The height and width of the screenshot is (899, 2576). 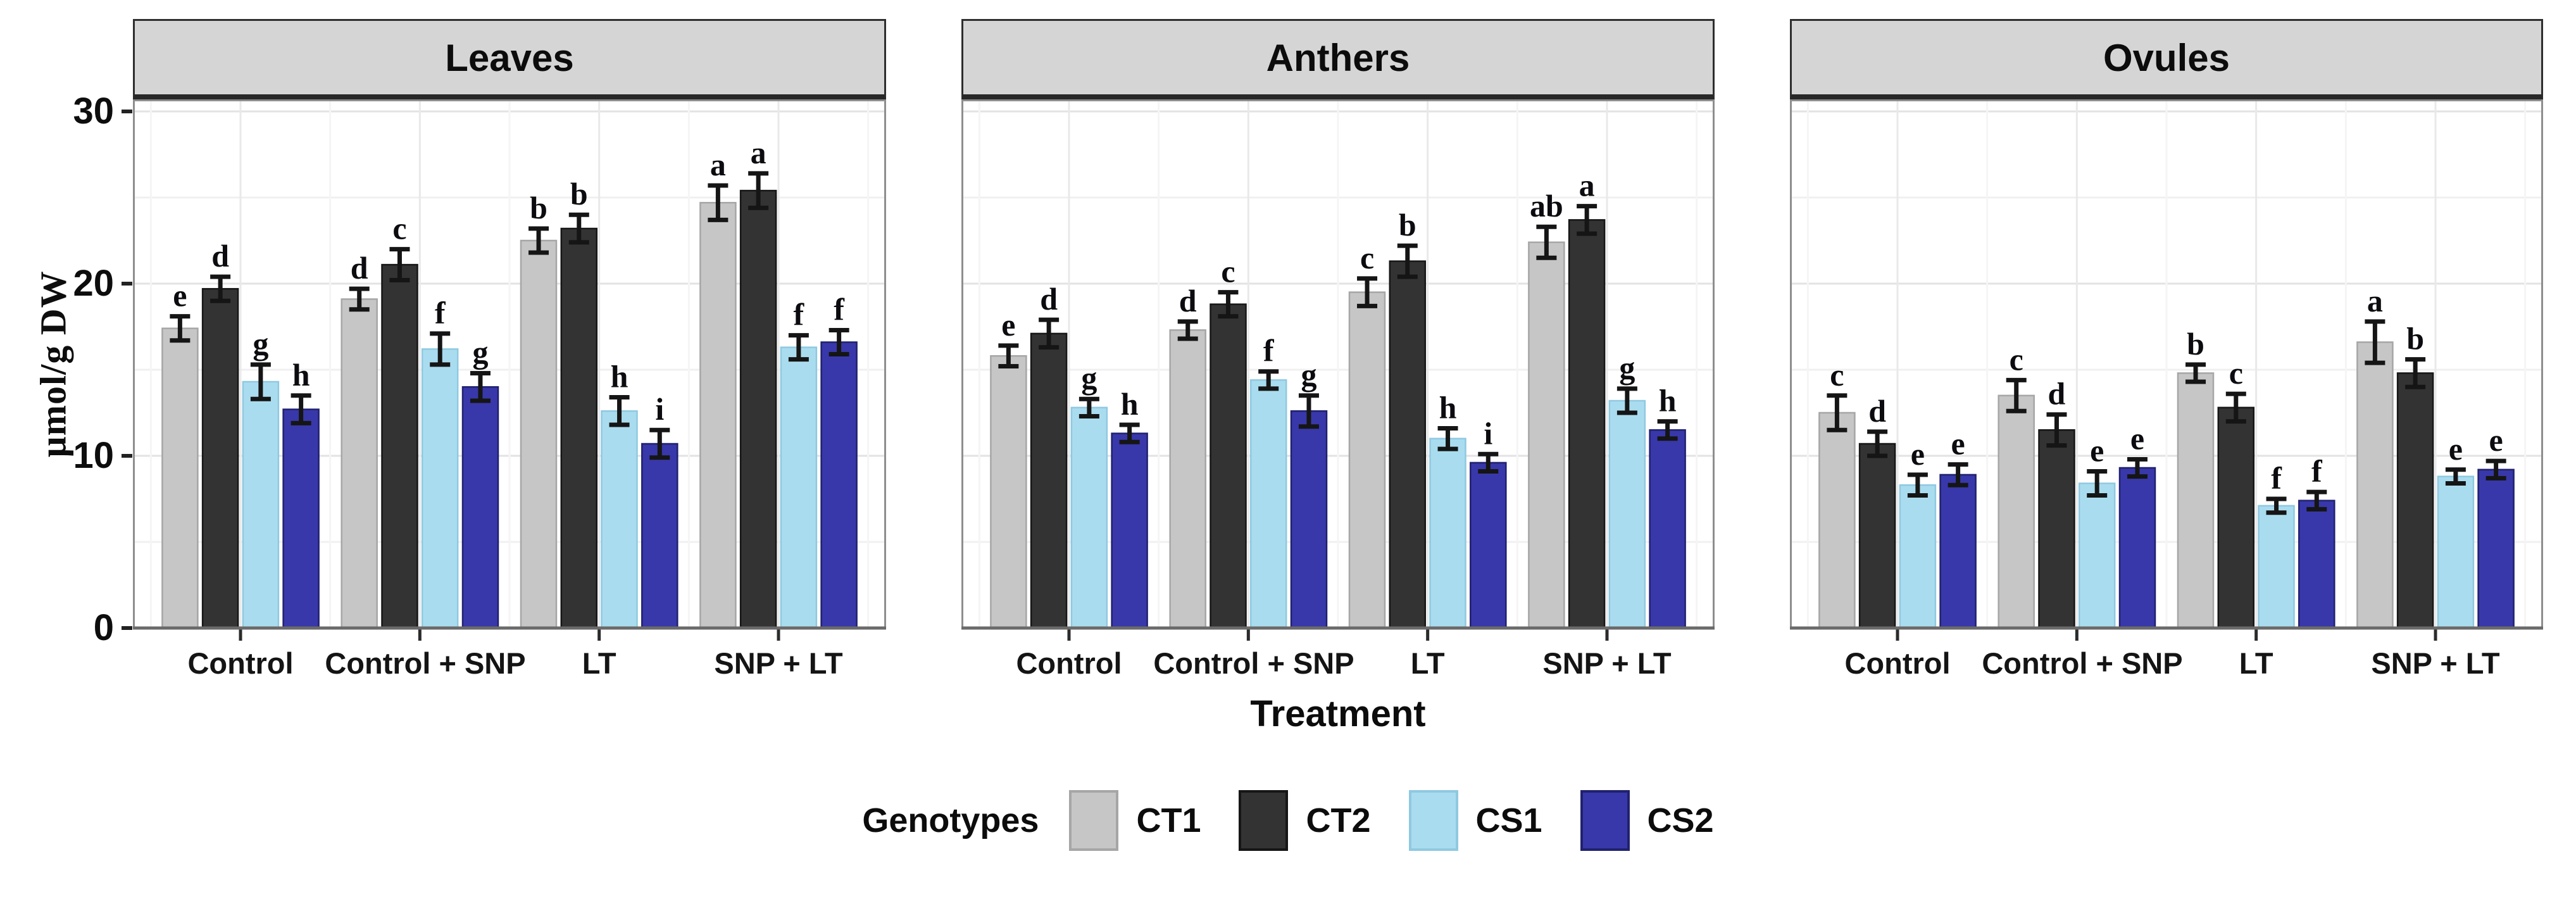 I want to click on legend-label: CT1, so click(x=1168, y=820).